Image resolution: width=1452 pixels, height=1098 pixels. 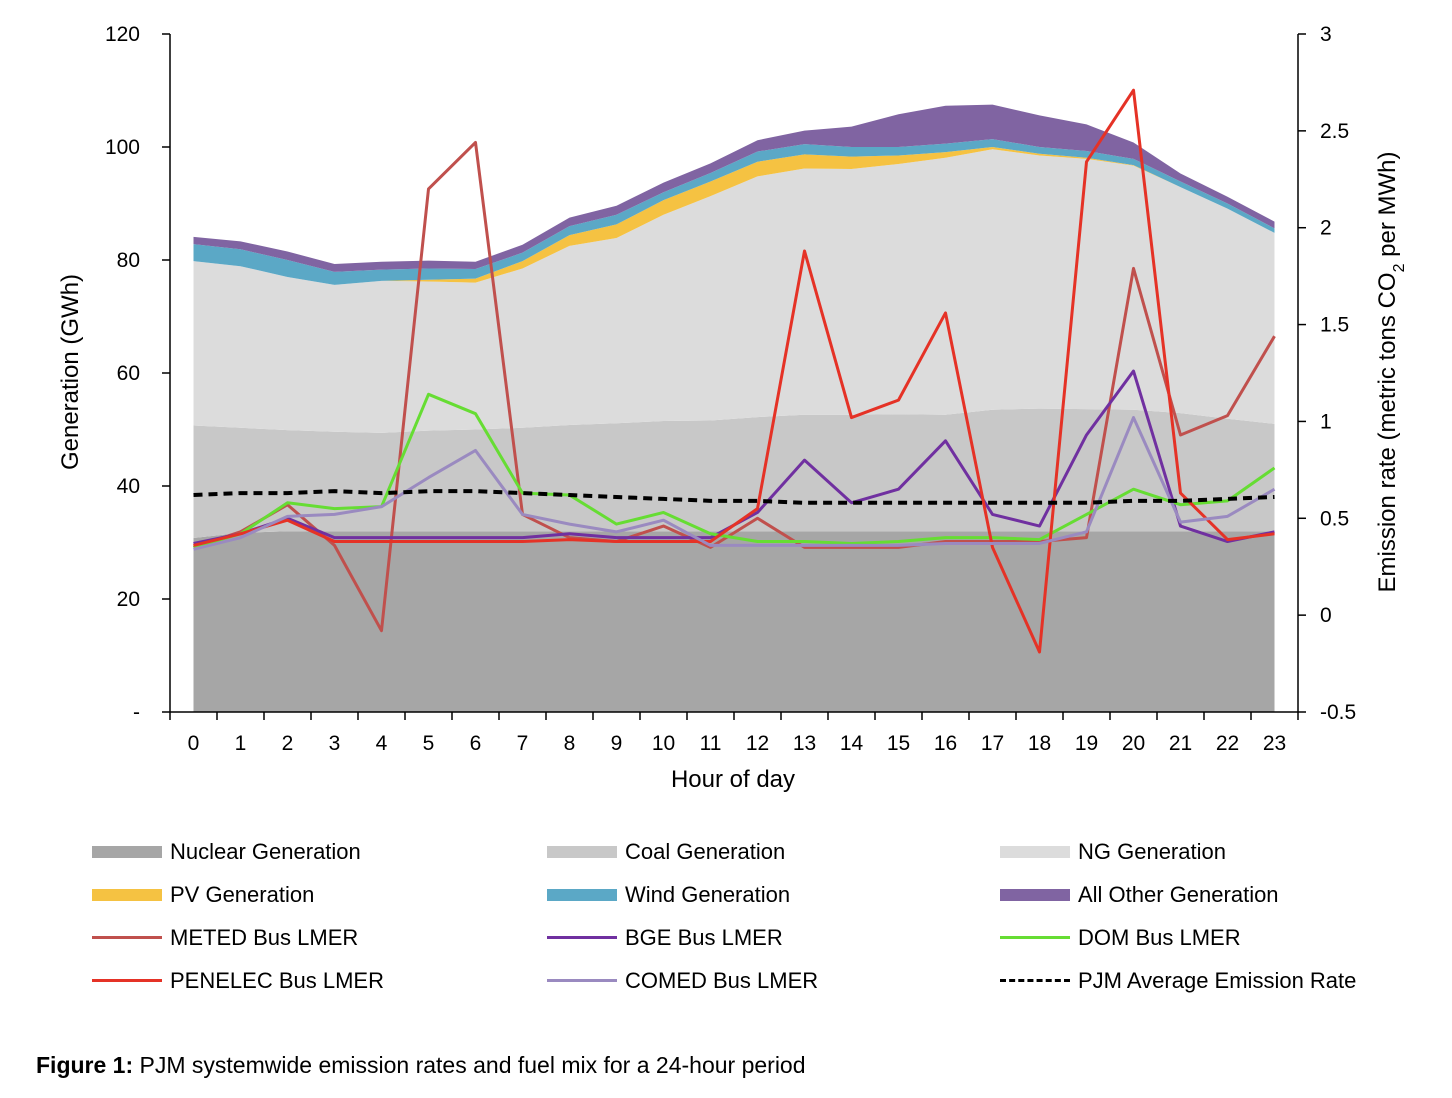 What do you see at coordinates (570, 743) in the screenshot?
I see `x-tick-label: 8` at bounding box center [570, 743].